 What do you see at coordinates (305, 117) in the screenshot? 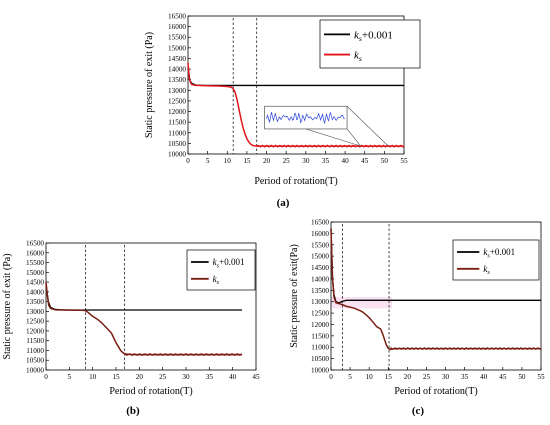
I see `inset-signal` at bounding box center [305, 117].